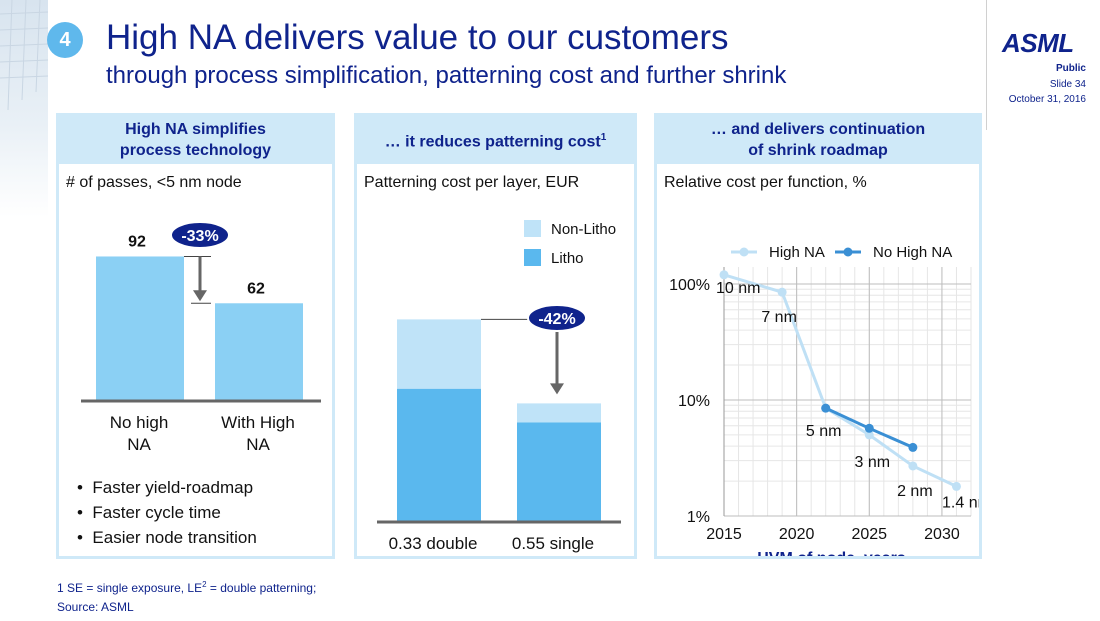  Describe the element at coordinates (797, 534) in the screenshot. I see `x-tick-label: 2020` at that location.